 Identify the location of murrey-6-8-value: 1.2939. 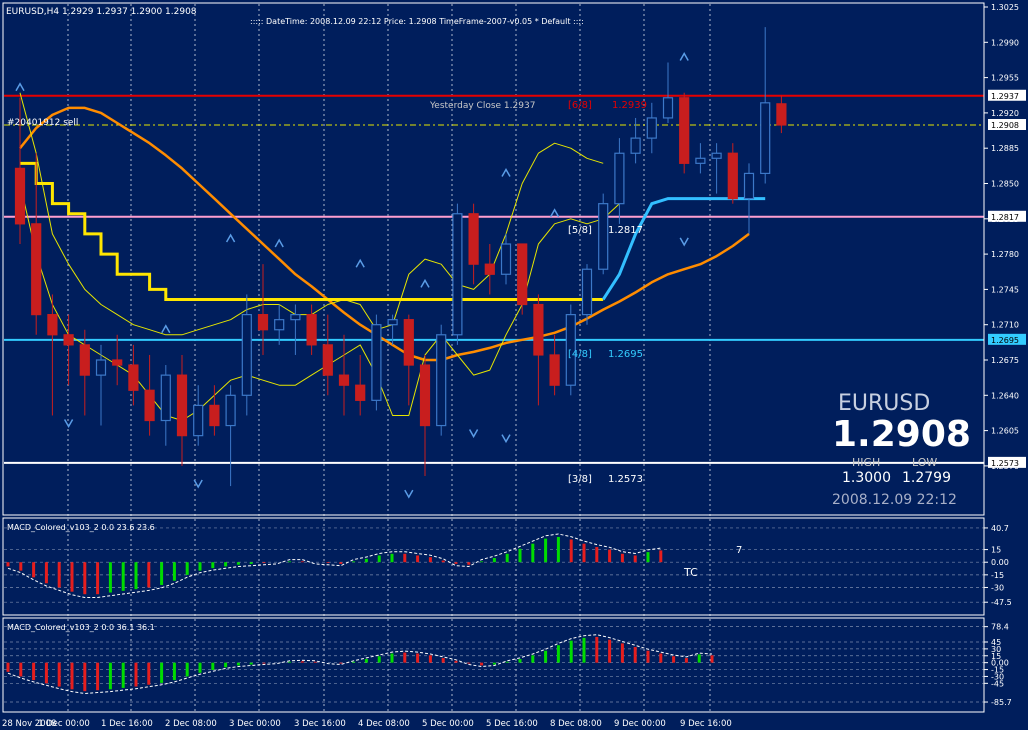
(629, 105).